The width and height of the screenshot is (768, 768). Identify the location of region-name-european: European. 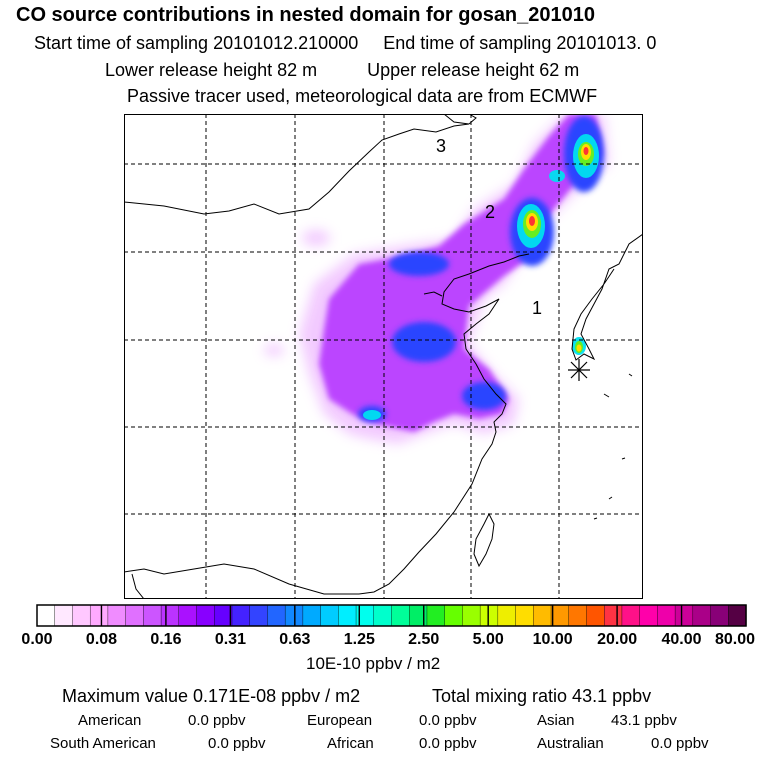
(340, 720).